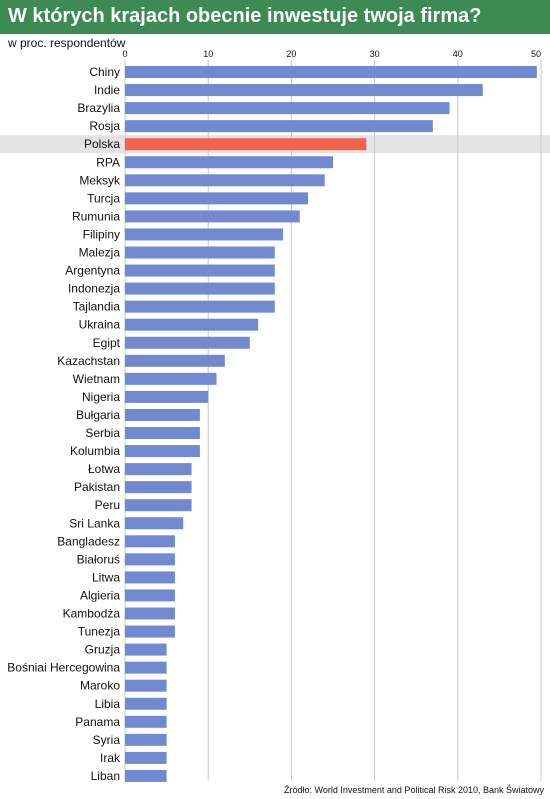 This screenshot has width=550, height=799. I want to click on category-label: Litwa, so click(106, 577).